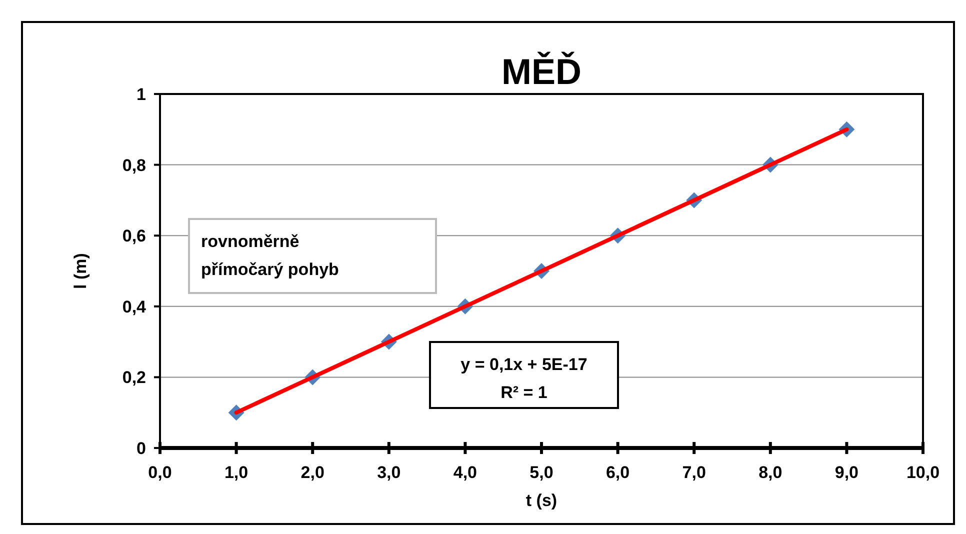 This screenshot has width=966, height=534. What do you see at coordinates (134, 236) in the screenshot?
I see `y-tick-label: 0,6` at bounding box center [134, 236].